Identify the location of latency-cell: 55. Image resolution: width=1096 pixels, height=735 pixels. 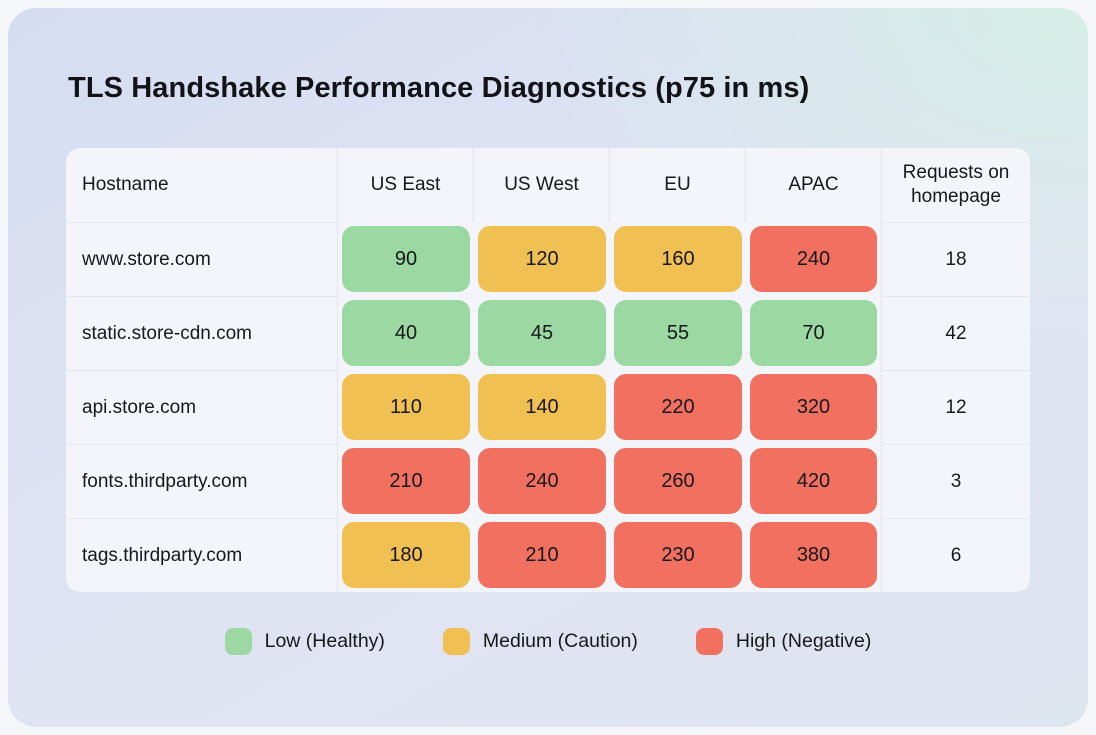
(678, 333).